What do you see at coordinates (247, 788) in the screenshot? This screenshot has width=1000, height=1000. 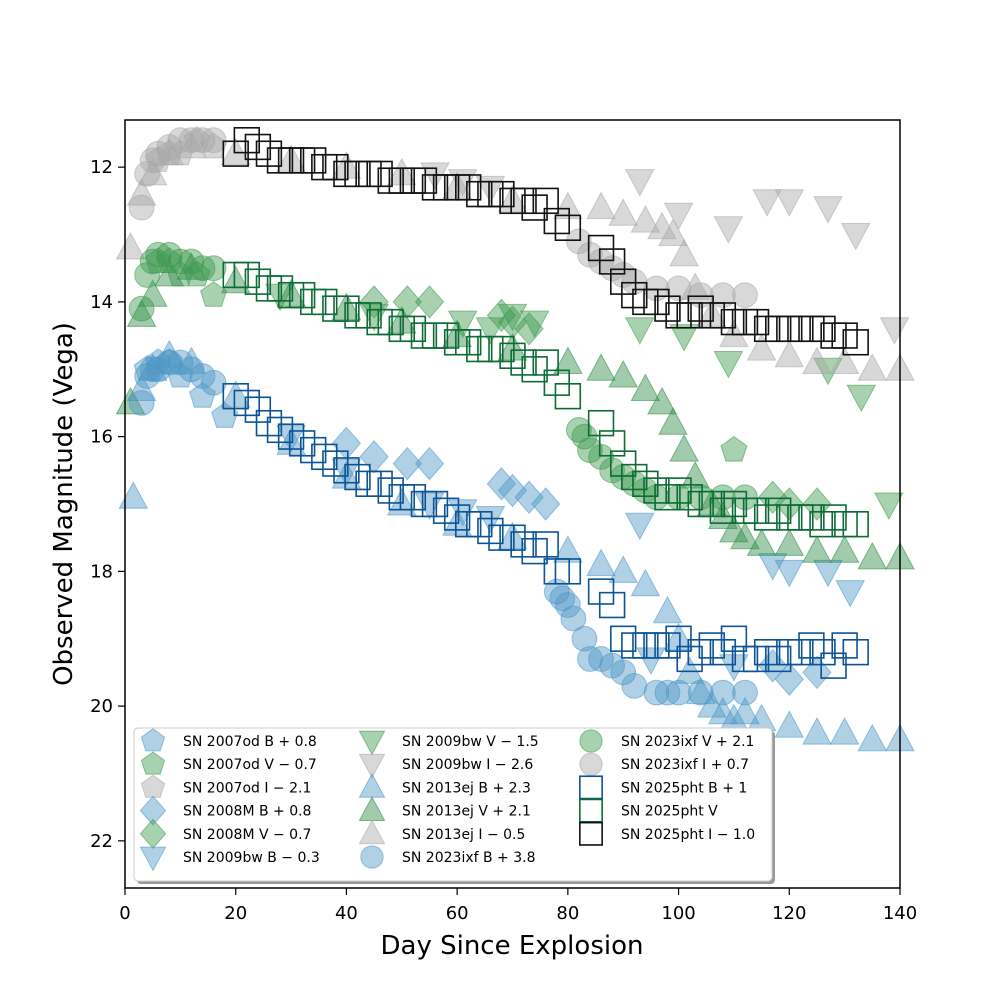 I see `legend-label: SN 2007od I − 2.1` at bounding box center [247, 788].